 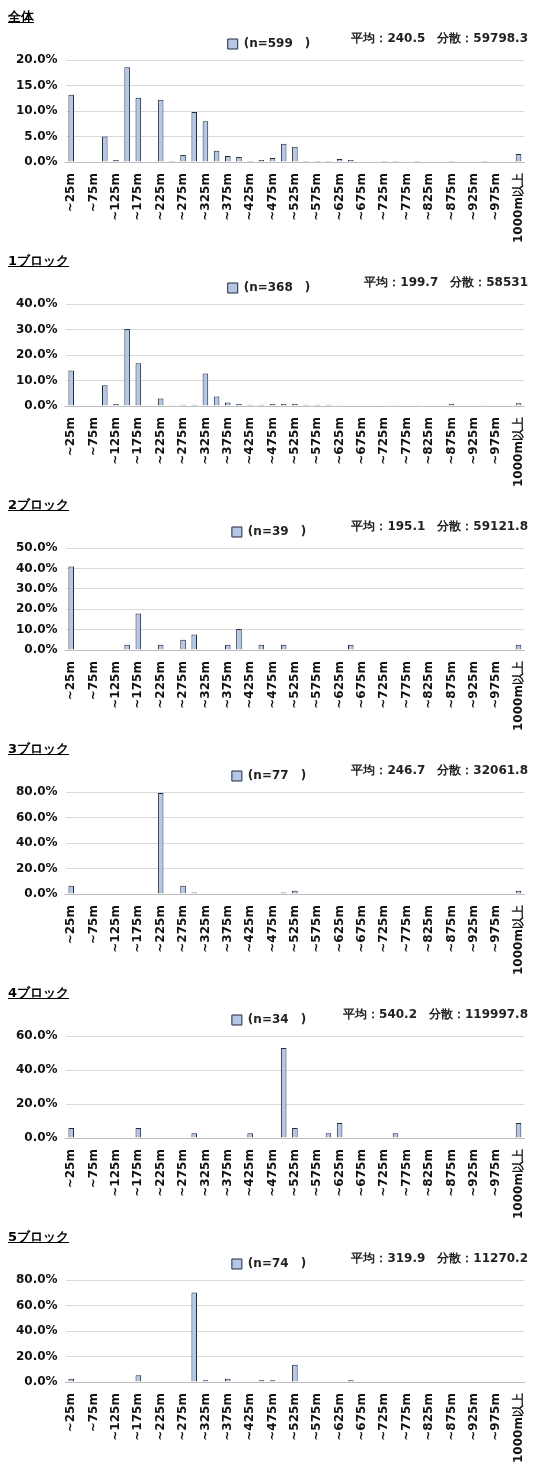 I want to click on legend-label: (n=74 ), so click(x=277, y=1263).